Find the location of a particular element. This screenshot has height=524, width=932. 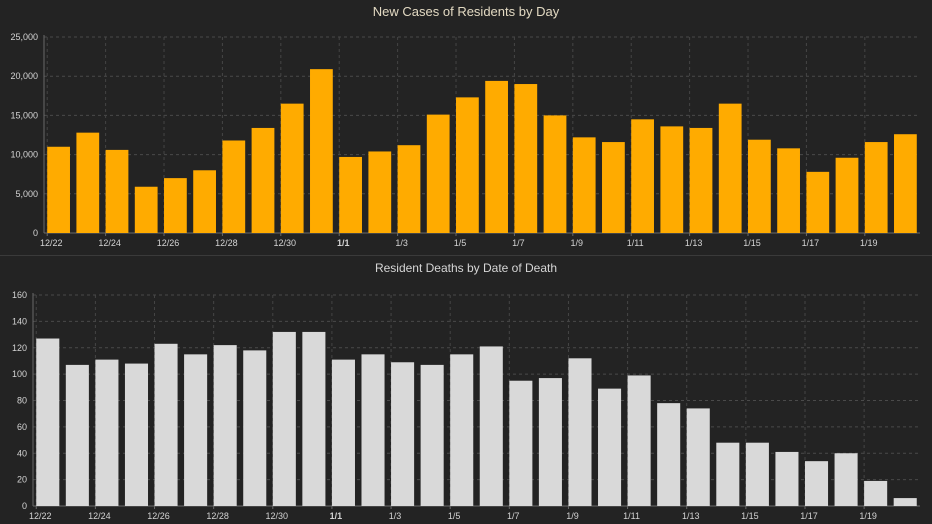

deaths-x-tick-label: 1/11 is located at coordinates (631, 516).